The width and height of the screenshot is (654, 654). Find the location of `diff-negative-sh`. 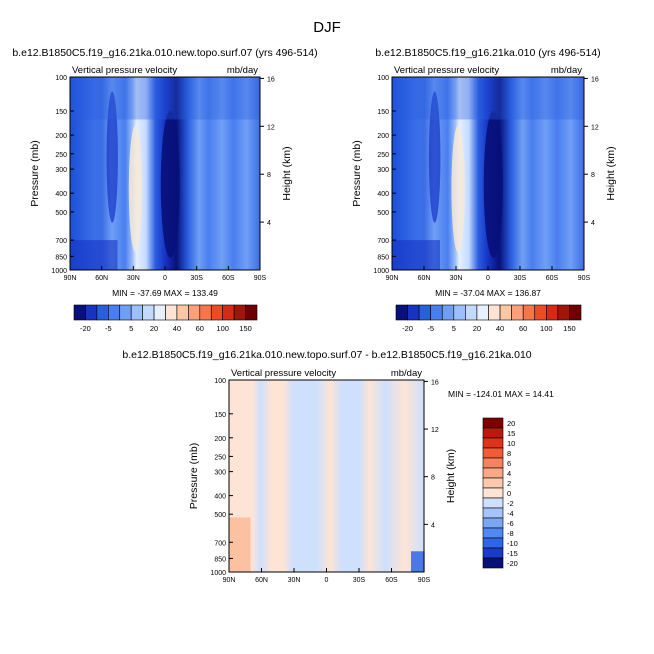

diff-negative-sh is located at coordinates (418, 561).